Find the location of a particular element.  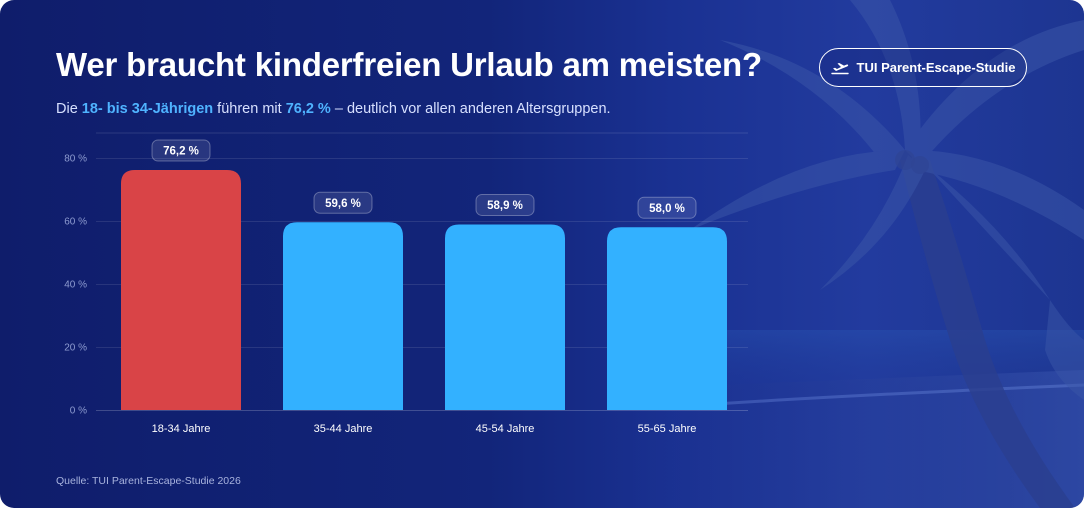

subtitle-highlight-age-group: 18- bis 34-Jährigen is located at coordinates (147, 109).